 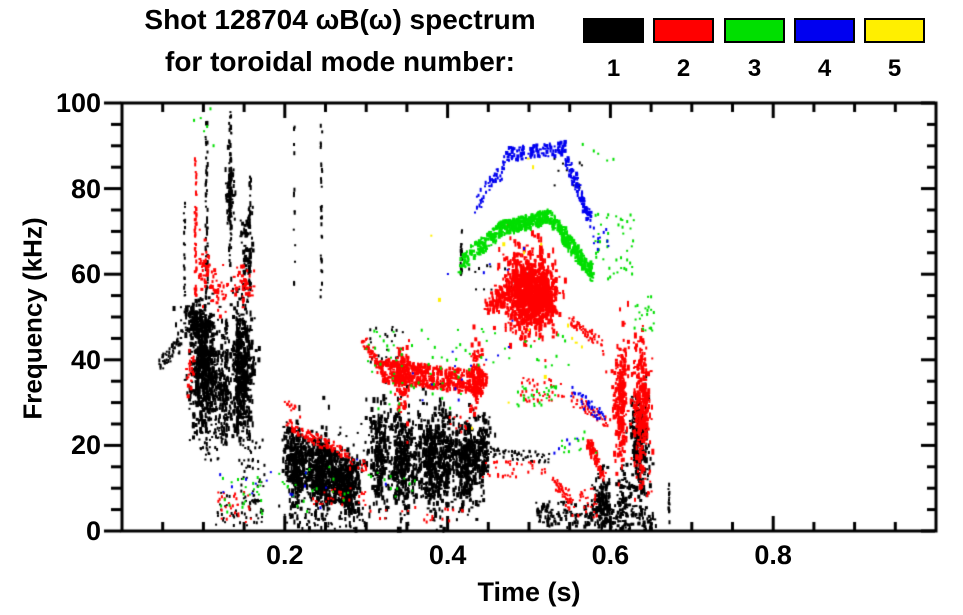 I want to click on page-subtitle: for toroidal mode number:, so click(x=340, y=61).